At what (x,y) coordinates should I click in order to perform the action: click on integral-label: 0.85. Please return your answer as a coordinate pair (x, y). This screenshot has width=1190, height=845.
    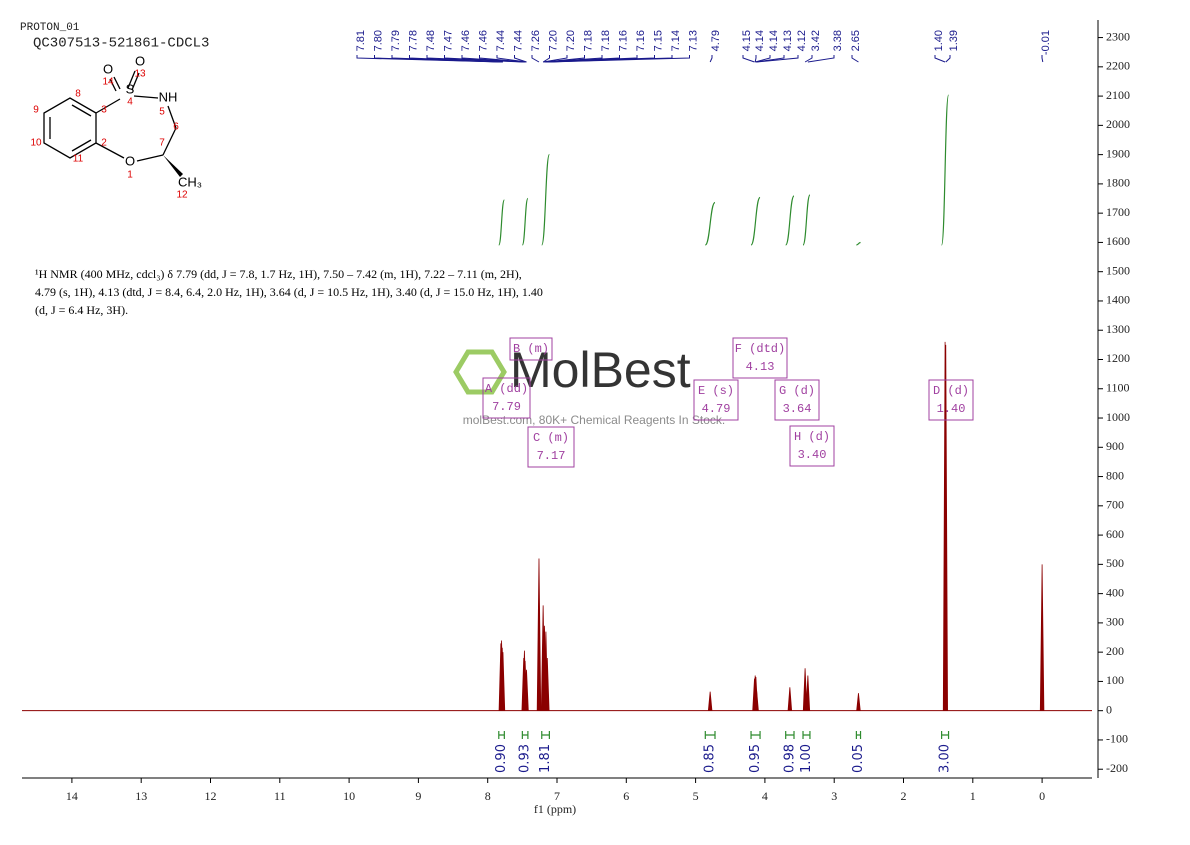
    Looking at the image, I should click on (710, 758).